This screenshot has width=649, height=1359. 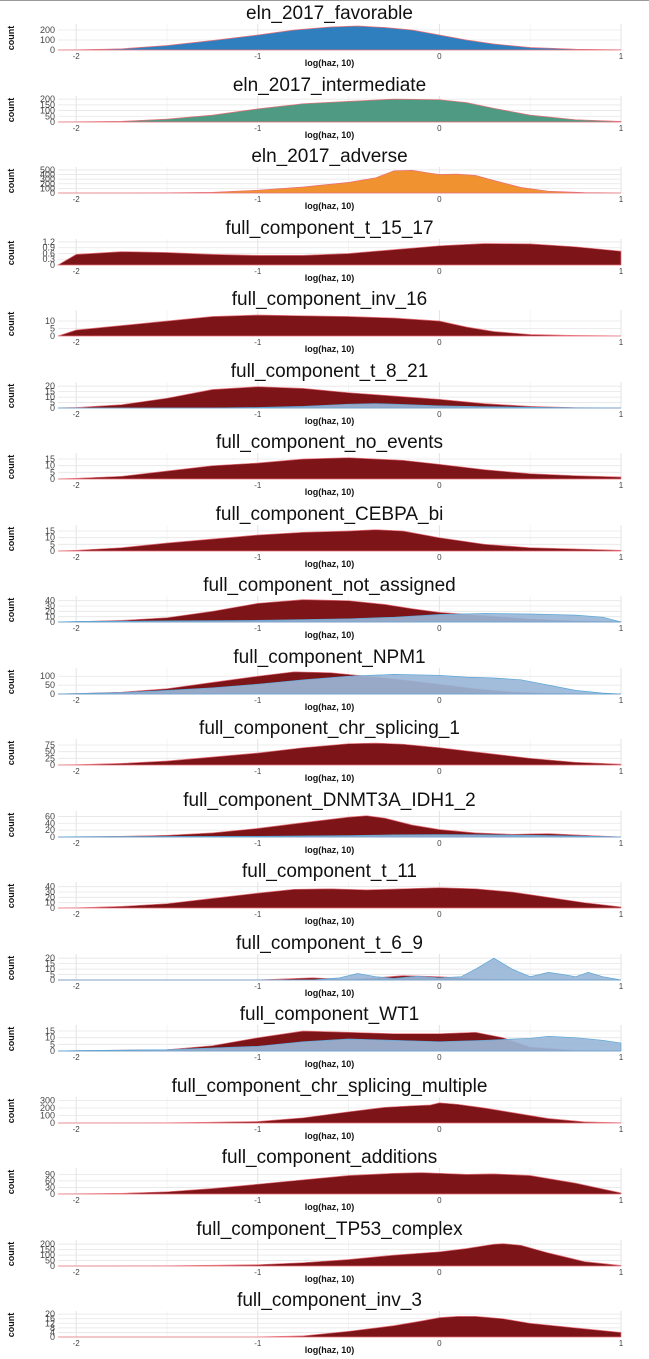 What do you see at coordinates (329, 156) in the screenshot?
I see `chart-title: eln_2017_adverse` at bounding box center [329, 156].